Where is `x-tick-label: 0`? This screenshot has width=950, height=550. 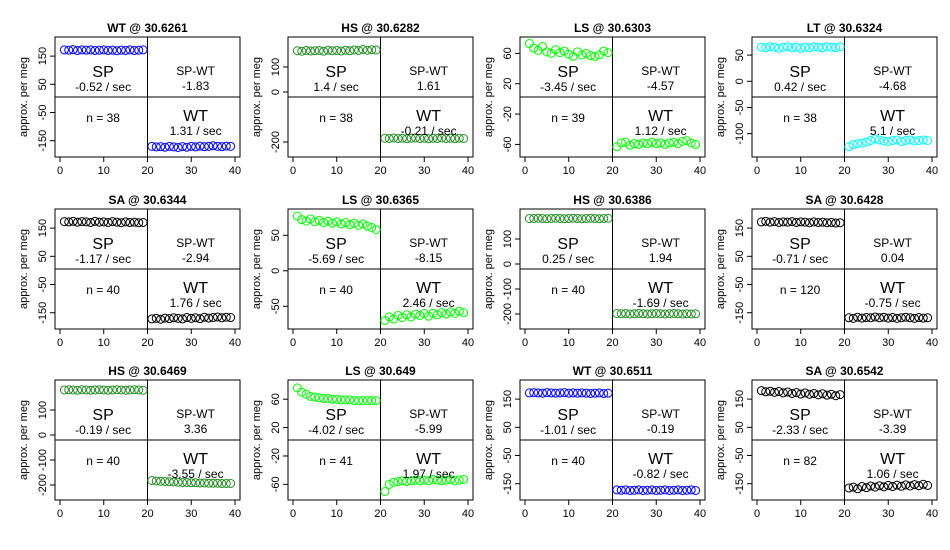
x-tick-label: 0 is located at coordinates (525, 171).